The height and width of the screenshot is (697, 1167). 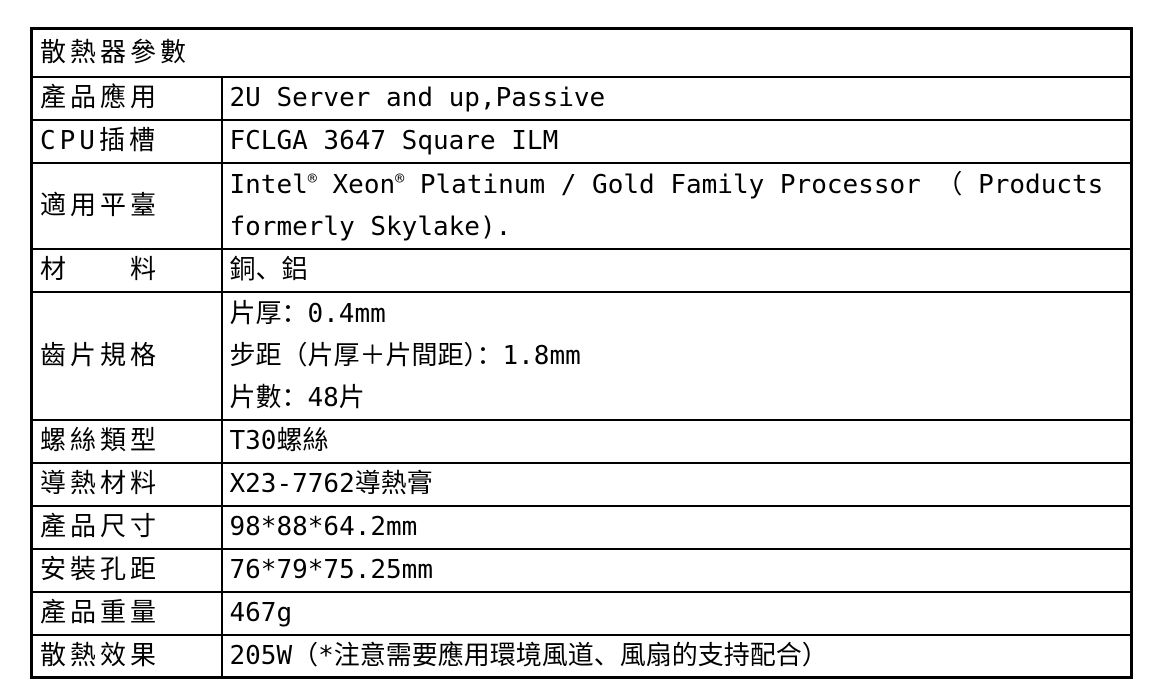 What do you see at coordinates (126, 484) in the screenshot?
I see `row-label: 導熱材料` at bounding box center [126, 484].